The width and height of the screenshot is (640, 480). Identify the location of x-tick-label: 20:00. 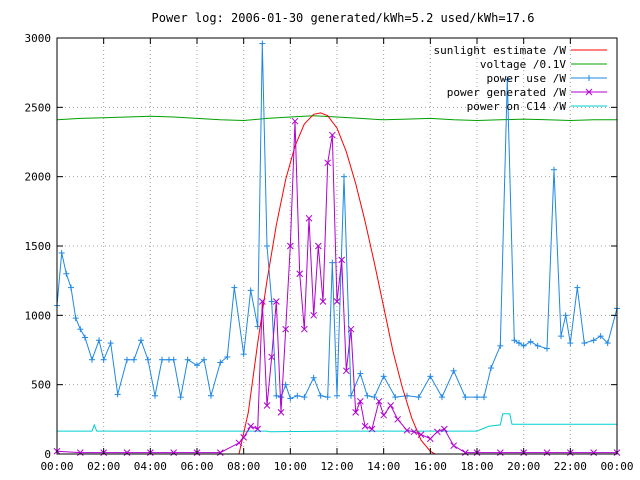
(523, 466).